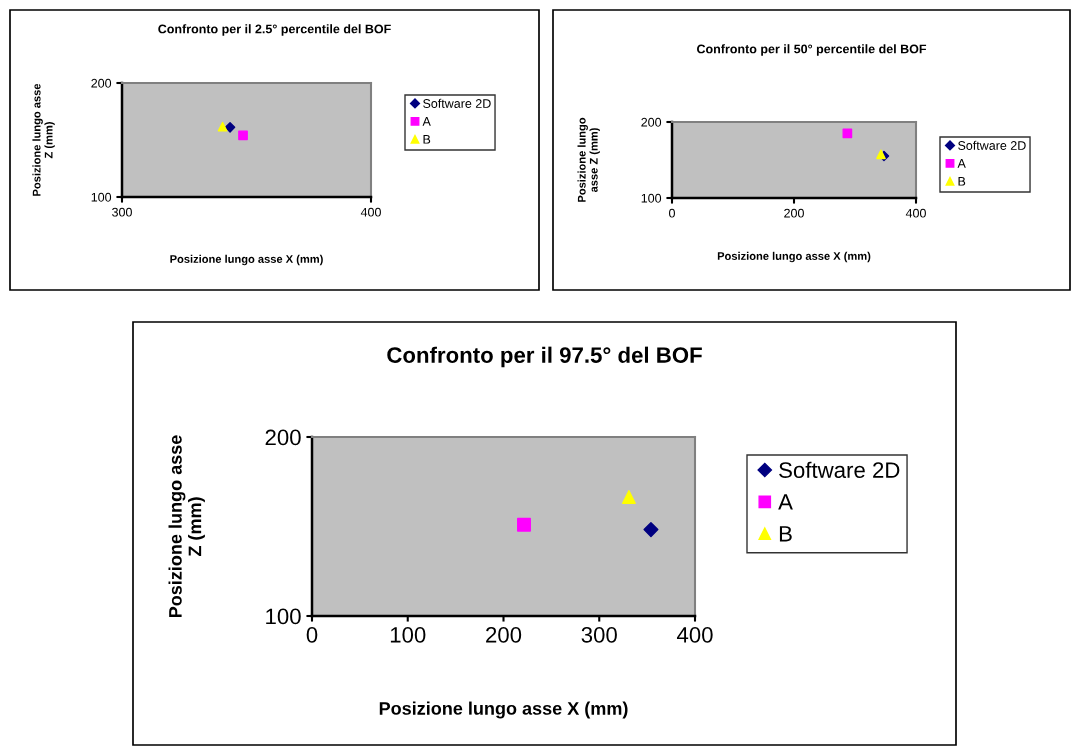 This screenshot has width=1073, height=751. Describe the element at coordinates (274, 30) in the screenshot. I see `chart-title: Confronto per il 2.5° percentile del BOF` at that location.